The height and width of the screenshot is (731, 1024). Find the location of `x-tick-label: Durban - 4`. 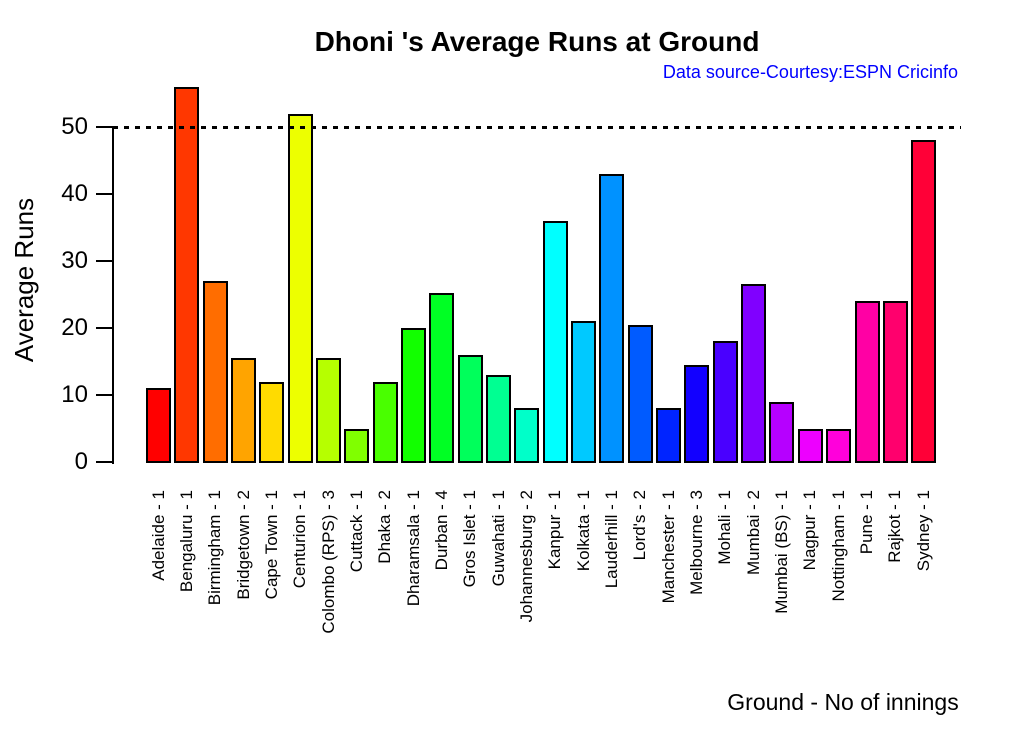

x-tick-label: Durban - 4 is located at coordinates (441, 530).